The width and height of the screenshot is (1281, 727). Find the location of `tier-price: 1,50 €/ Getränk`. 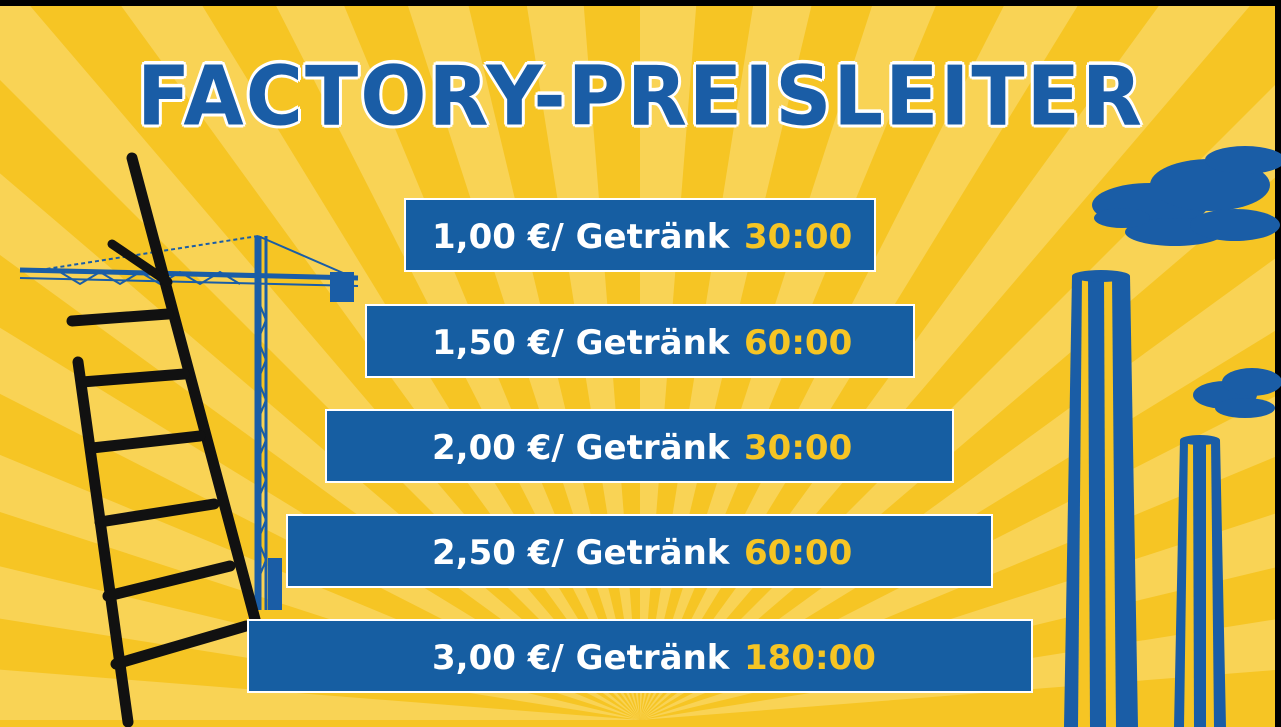

tier-price: 1,50 €/ Getränk is located at coordinates (581, 343).